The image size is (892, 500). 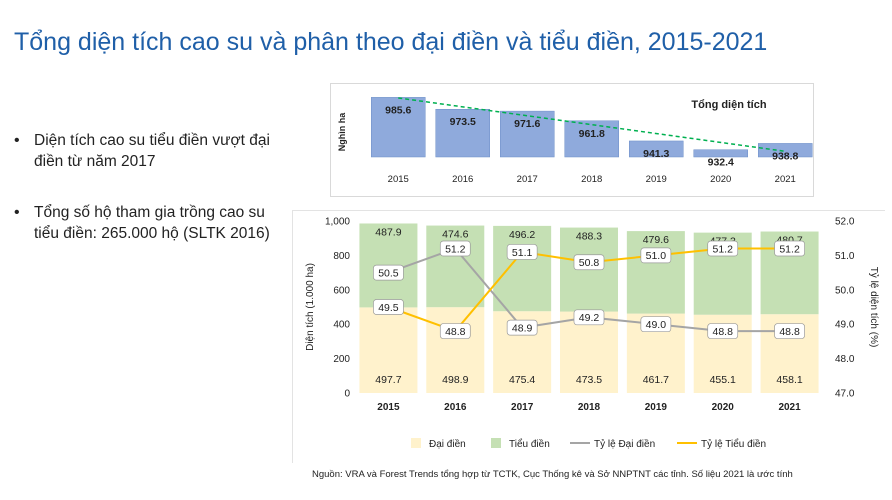 What do you see at coordinates (733, 444) in the screenshot?
I see `legend-label-ty-le-tieu-dien: Tỷ lệ Tiểu điền` at bounding box center [733, 444].